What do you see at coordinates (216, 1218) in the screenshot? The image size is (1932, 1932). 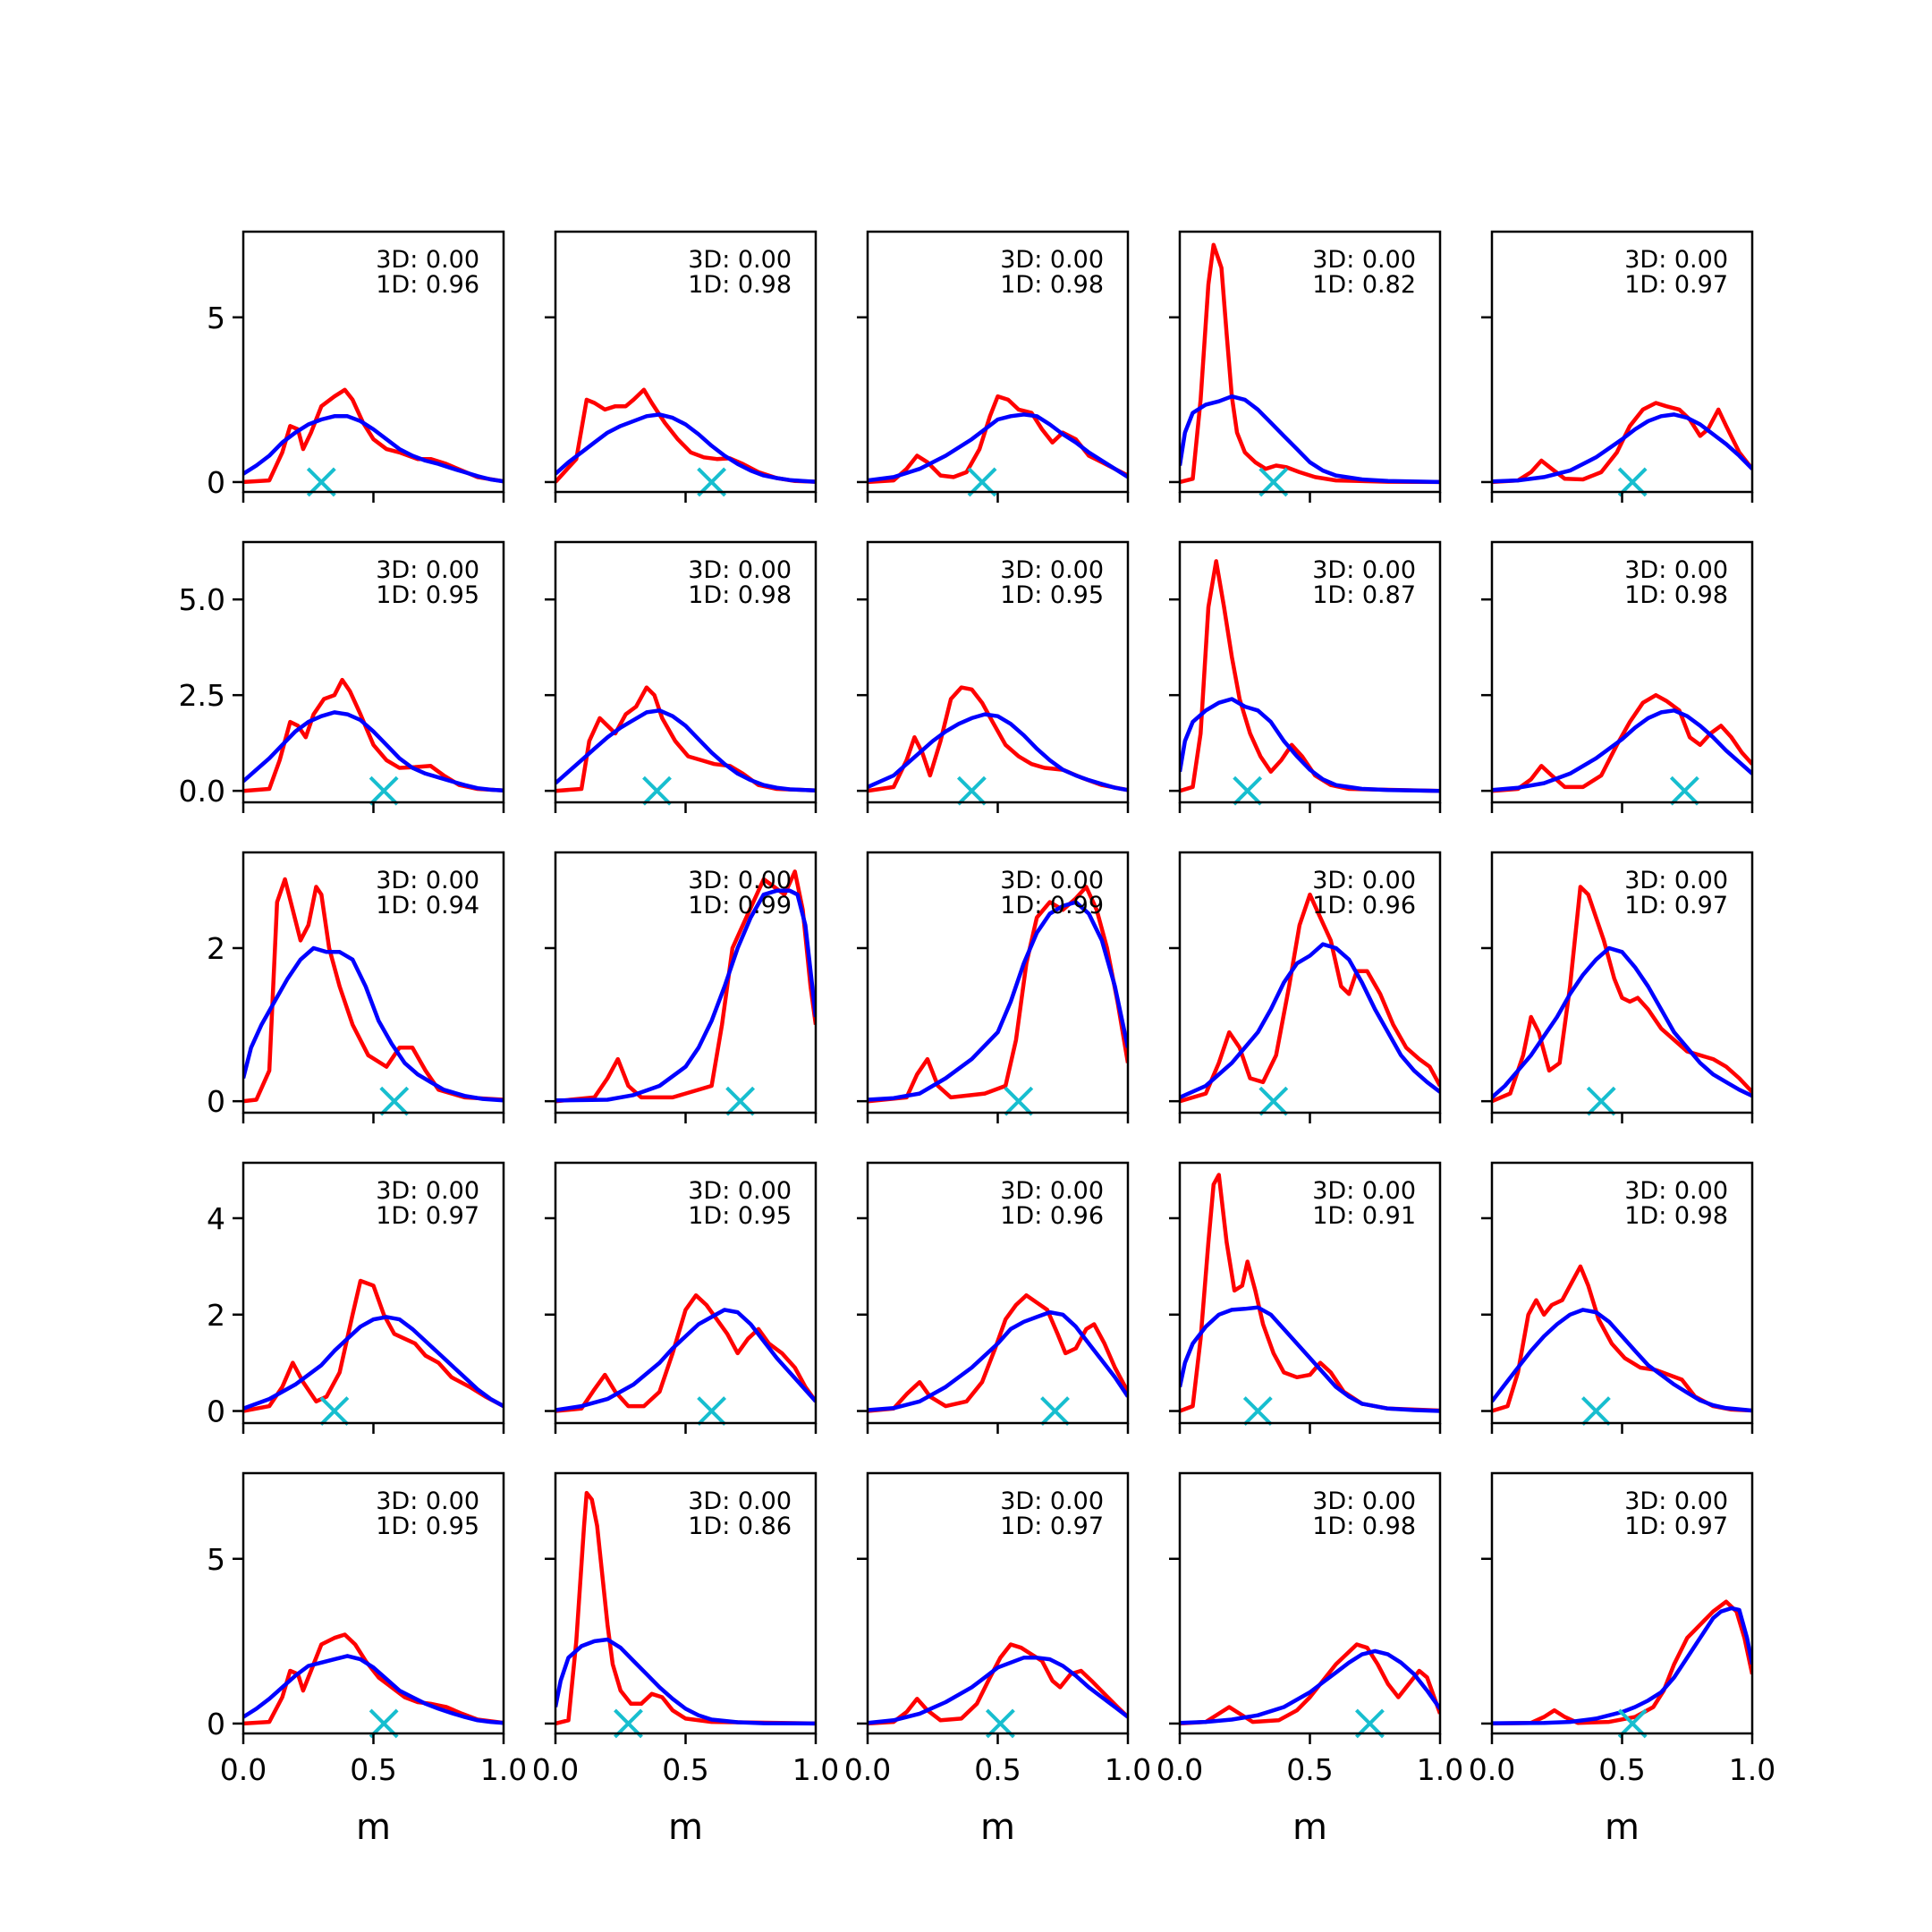 I see `y-tick-label: 4` at bounding box center [216, 1218].